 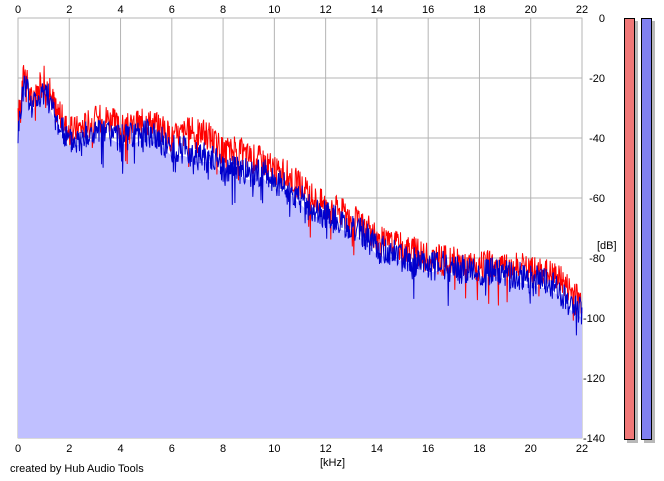 What do you see at coordinates (274, 449) in the screenshot?
I see `x-tick-label-bottom: 10` at bounding box center [274, 449].